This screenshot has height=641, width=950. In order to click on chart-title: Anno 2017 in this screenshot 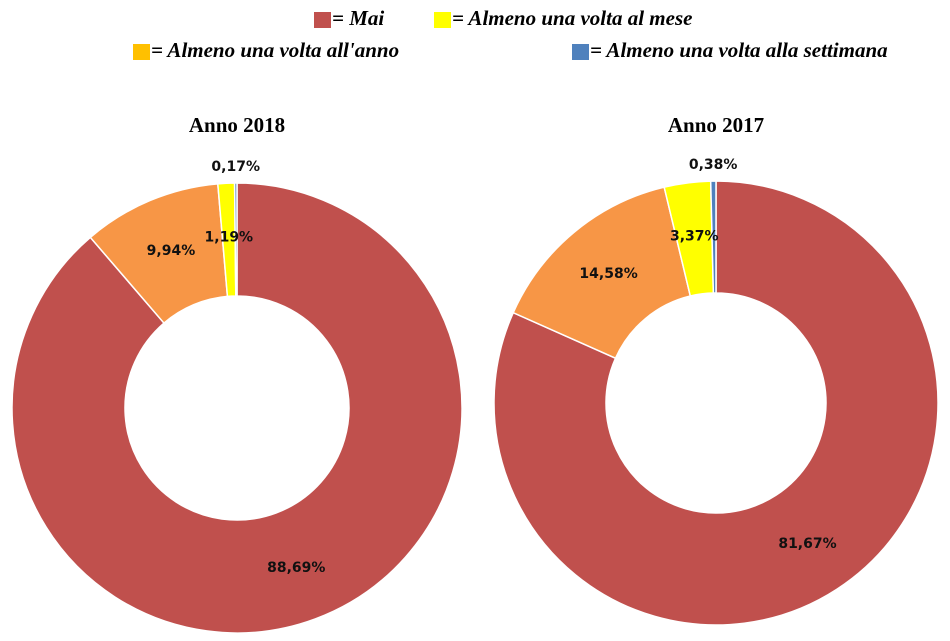, I will do `click(716, 125)`.